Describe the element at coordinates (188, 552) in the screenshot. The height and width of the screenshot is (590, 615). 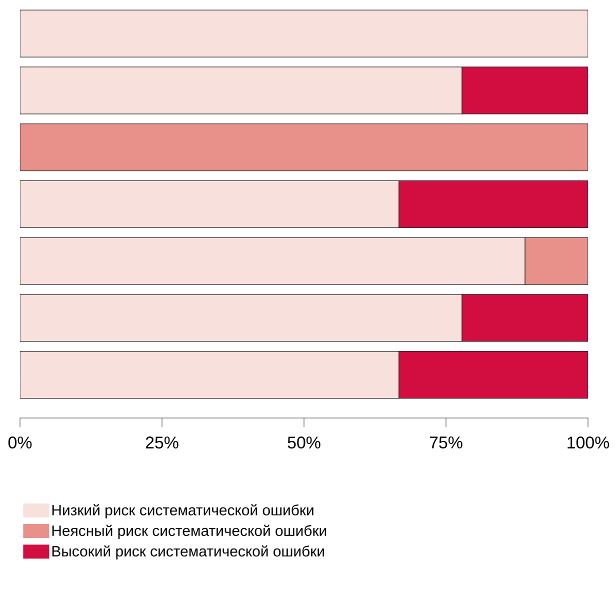
I see `legend-label: Высокий риск систематической ошибки` at that location.